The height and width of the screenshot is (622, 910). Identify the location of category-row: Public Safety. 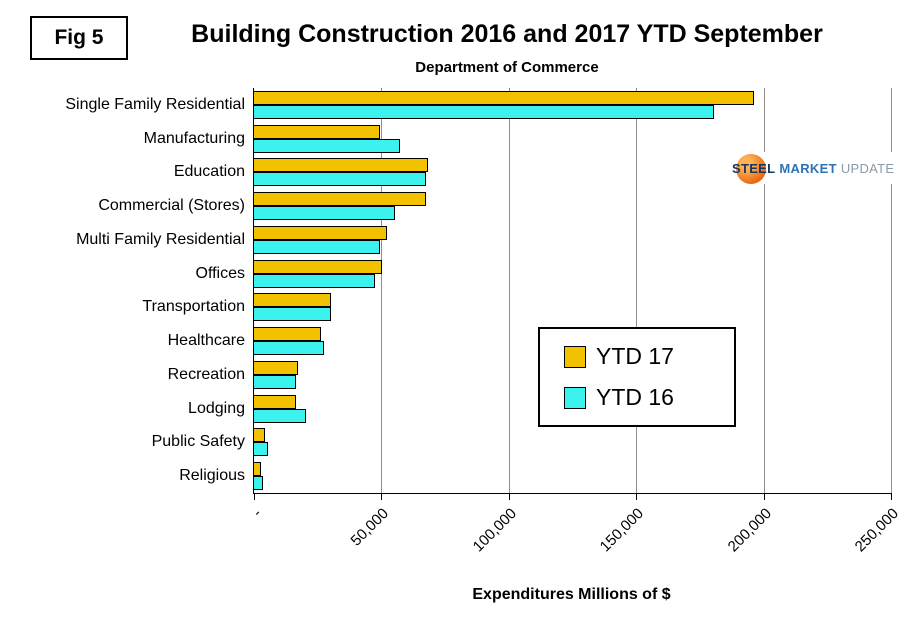
(445, 443).